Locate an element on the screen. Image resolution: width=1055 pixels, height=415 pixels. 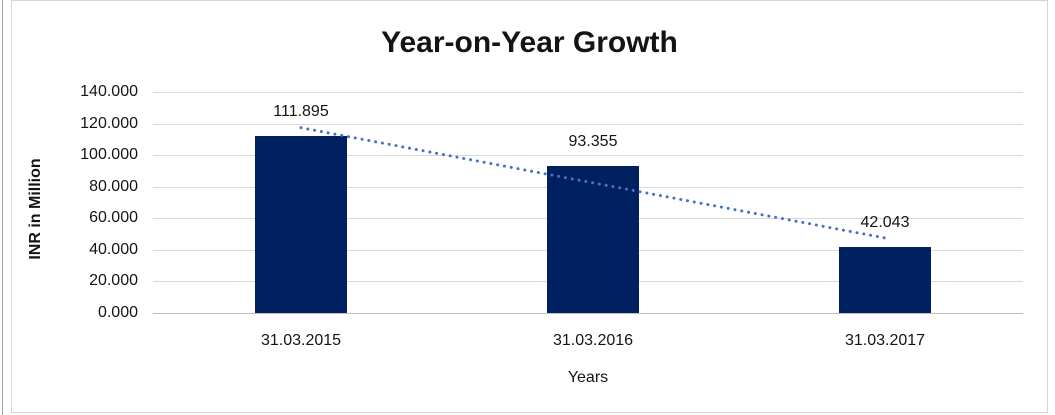
bar-data-label: 93.355 is located at coordinates (593, 141).